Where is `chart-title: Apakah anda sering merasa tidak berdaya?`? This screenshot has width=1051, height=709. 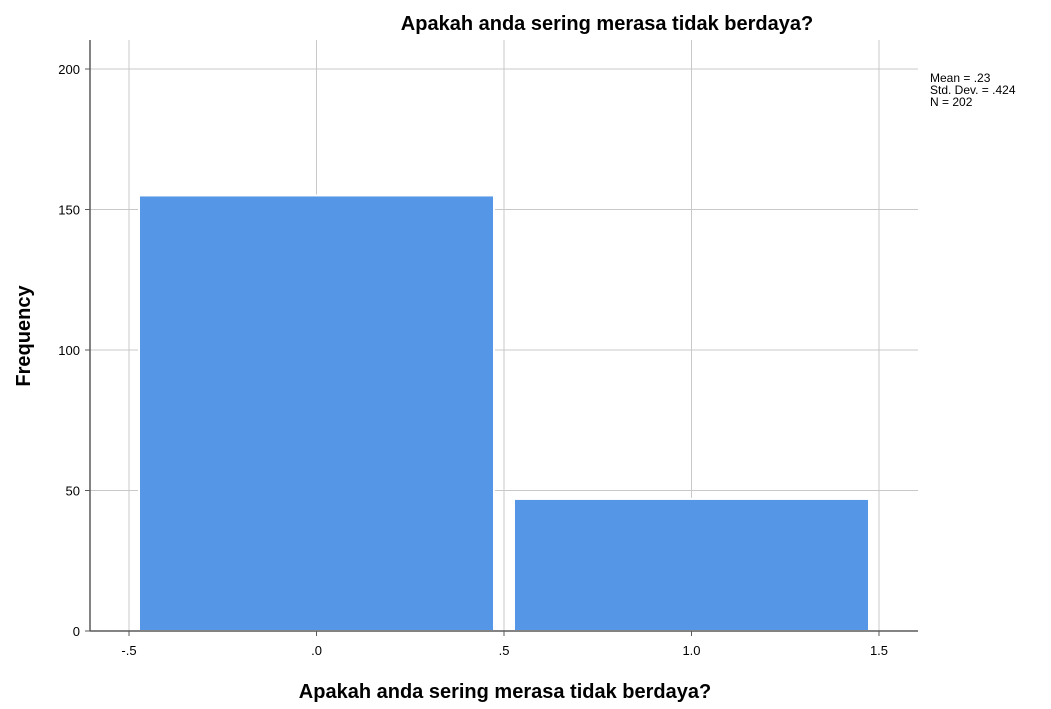
chart-title: Apakah anda sering merasa tidak berdaya? is located at coordinates (607, 24).